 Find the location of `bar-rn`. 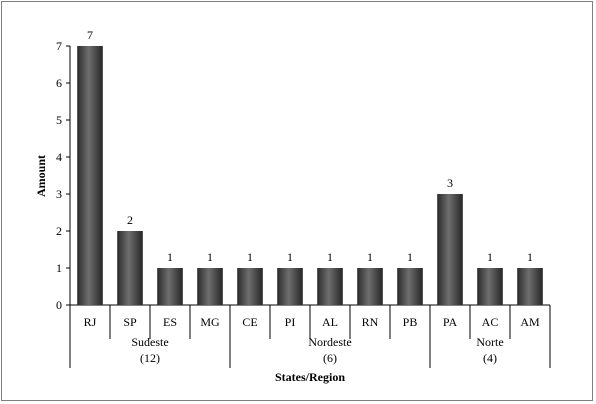

bar-rn is located at coordinates (370, 286).